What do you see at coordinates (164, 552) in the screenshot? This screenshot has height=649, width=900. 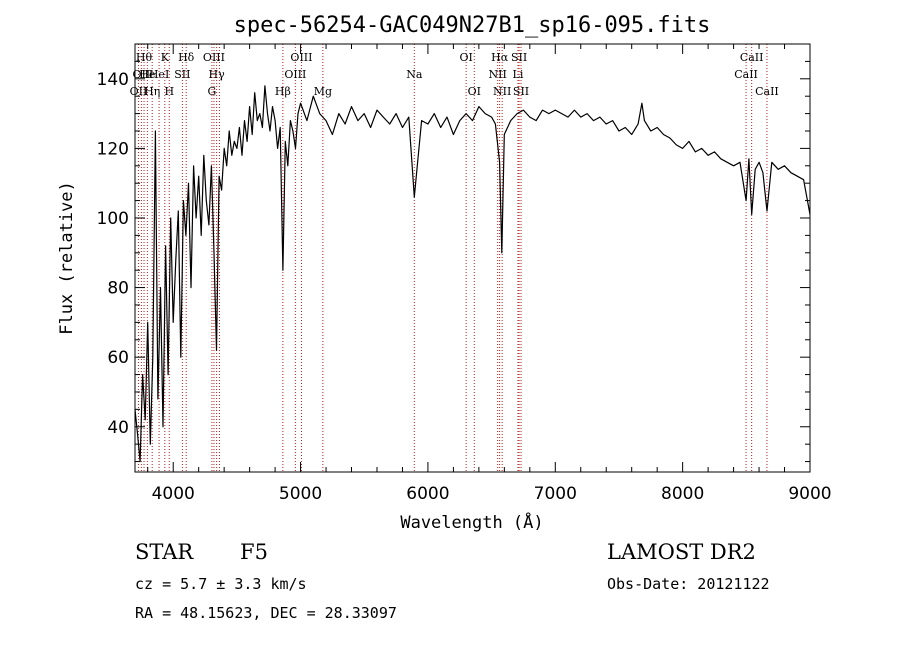 I see `object-class: STAR` at bounding box center [164, 552].